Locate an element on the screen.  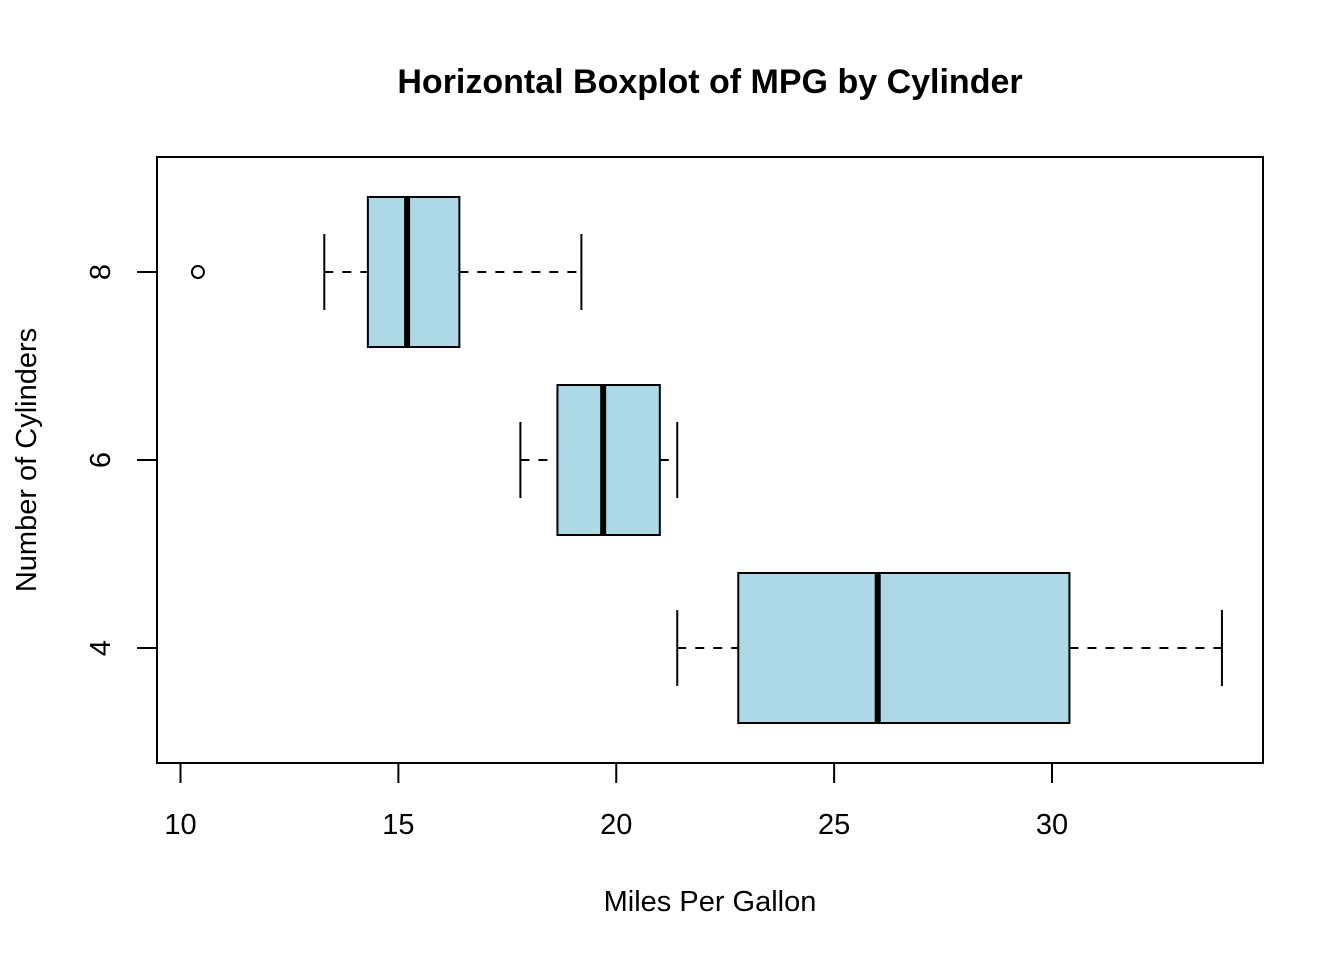
x-tick-label-10: 10 is located at coordinates (180, 825).